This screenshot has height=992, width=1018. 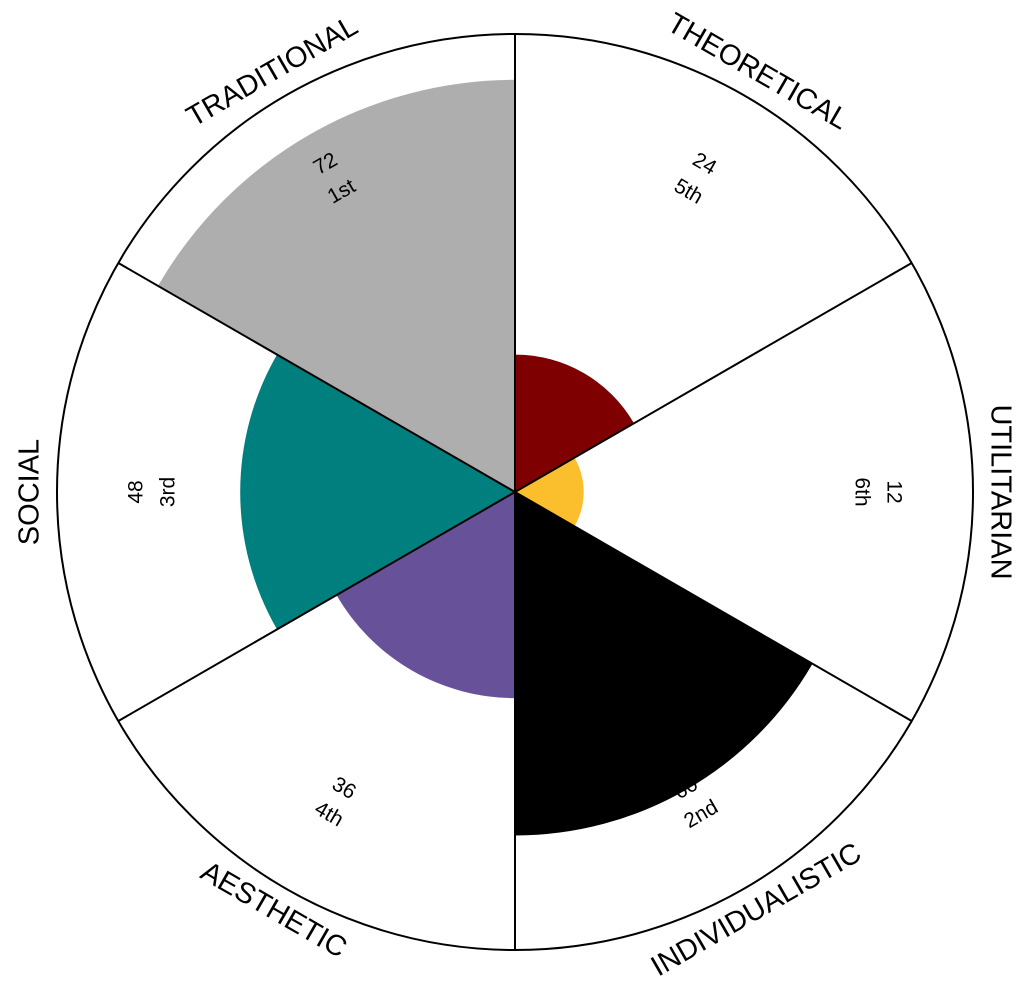 I want to click on value-label-aesthetic: 36, so click(x=344, y=788).